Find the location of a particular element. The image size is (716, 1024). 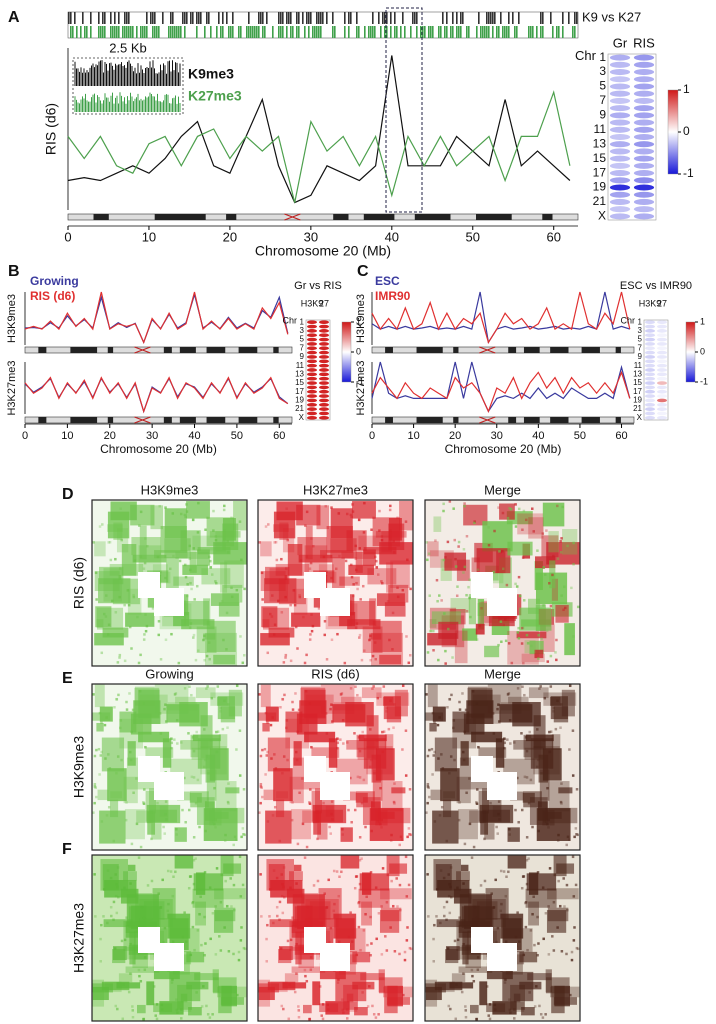

x-tick-label: 50 is located at coordinates (580, 436).